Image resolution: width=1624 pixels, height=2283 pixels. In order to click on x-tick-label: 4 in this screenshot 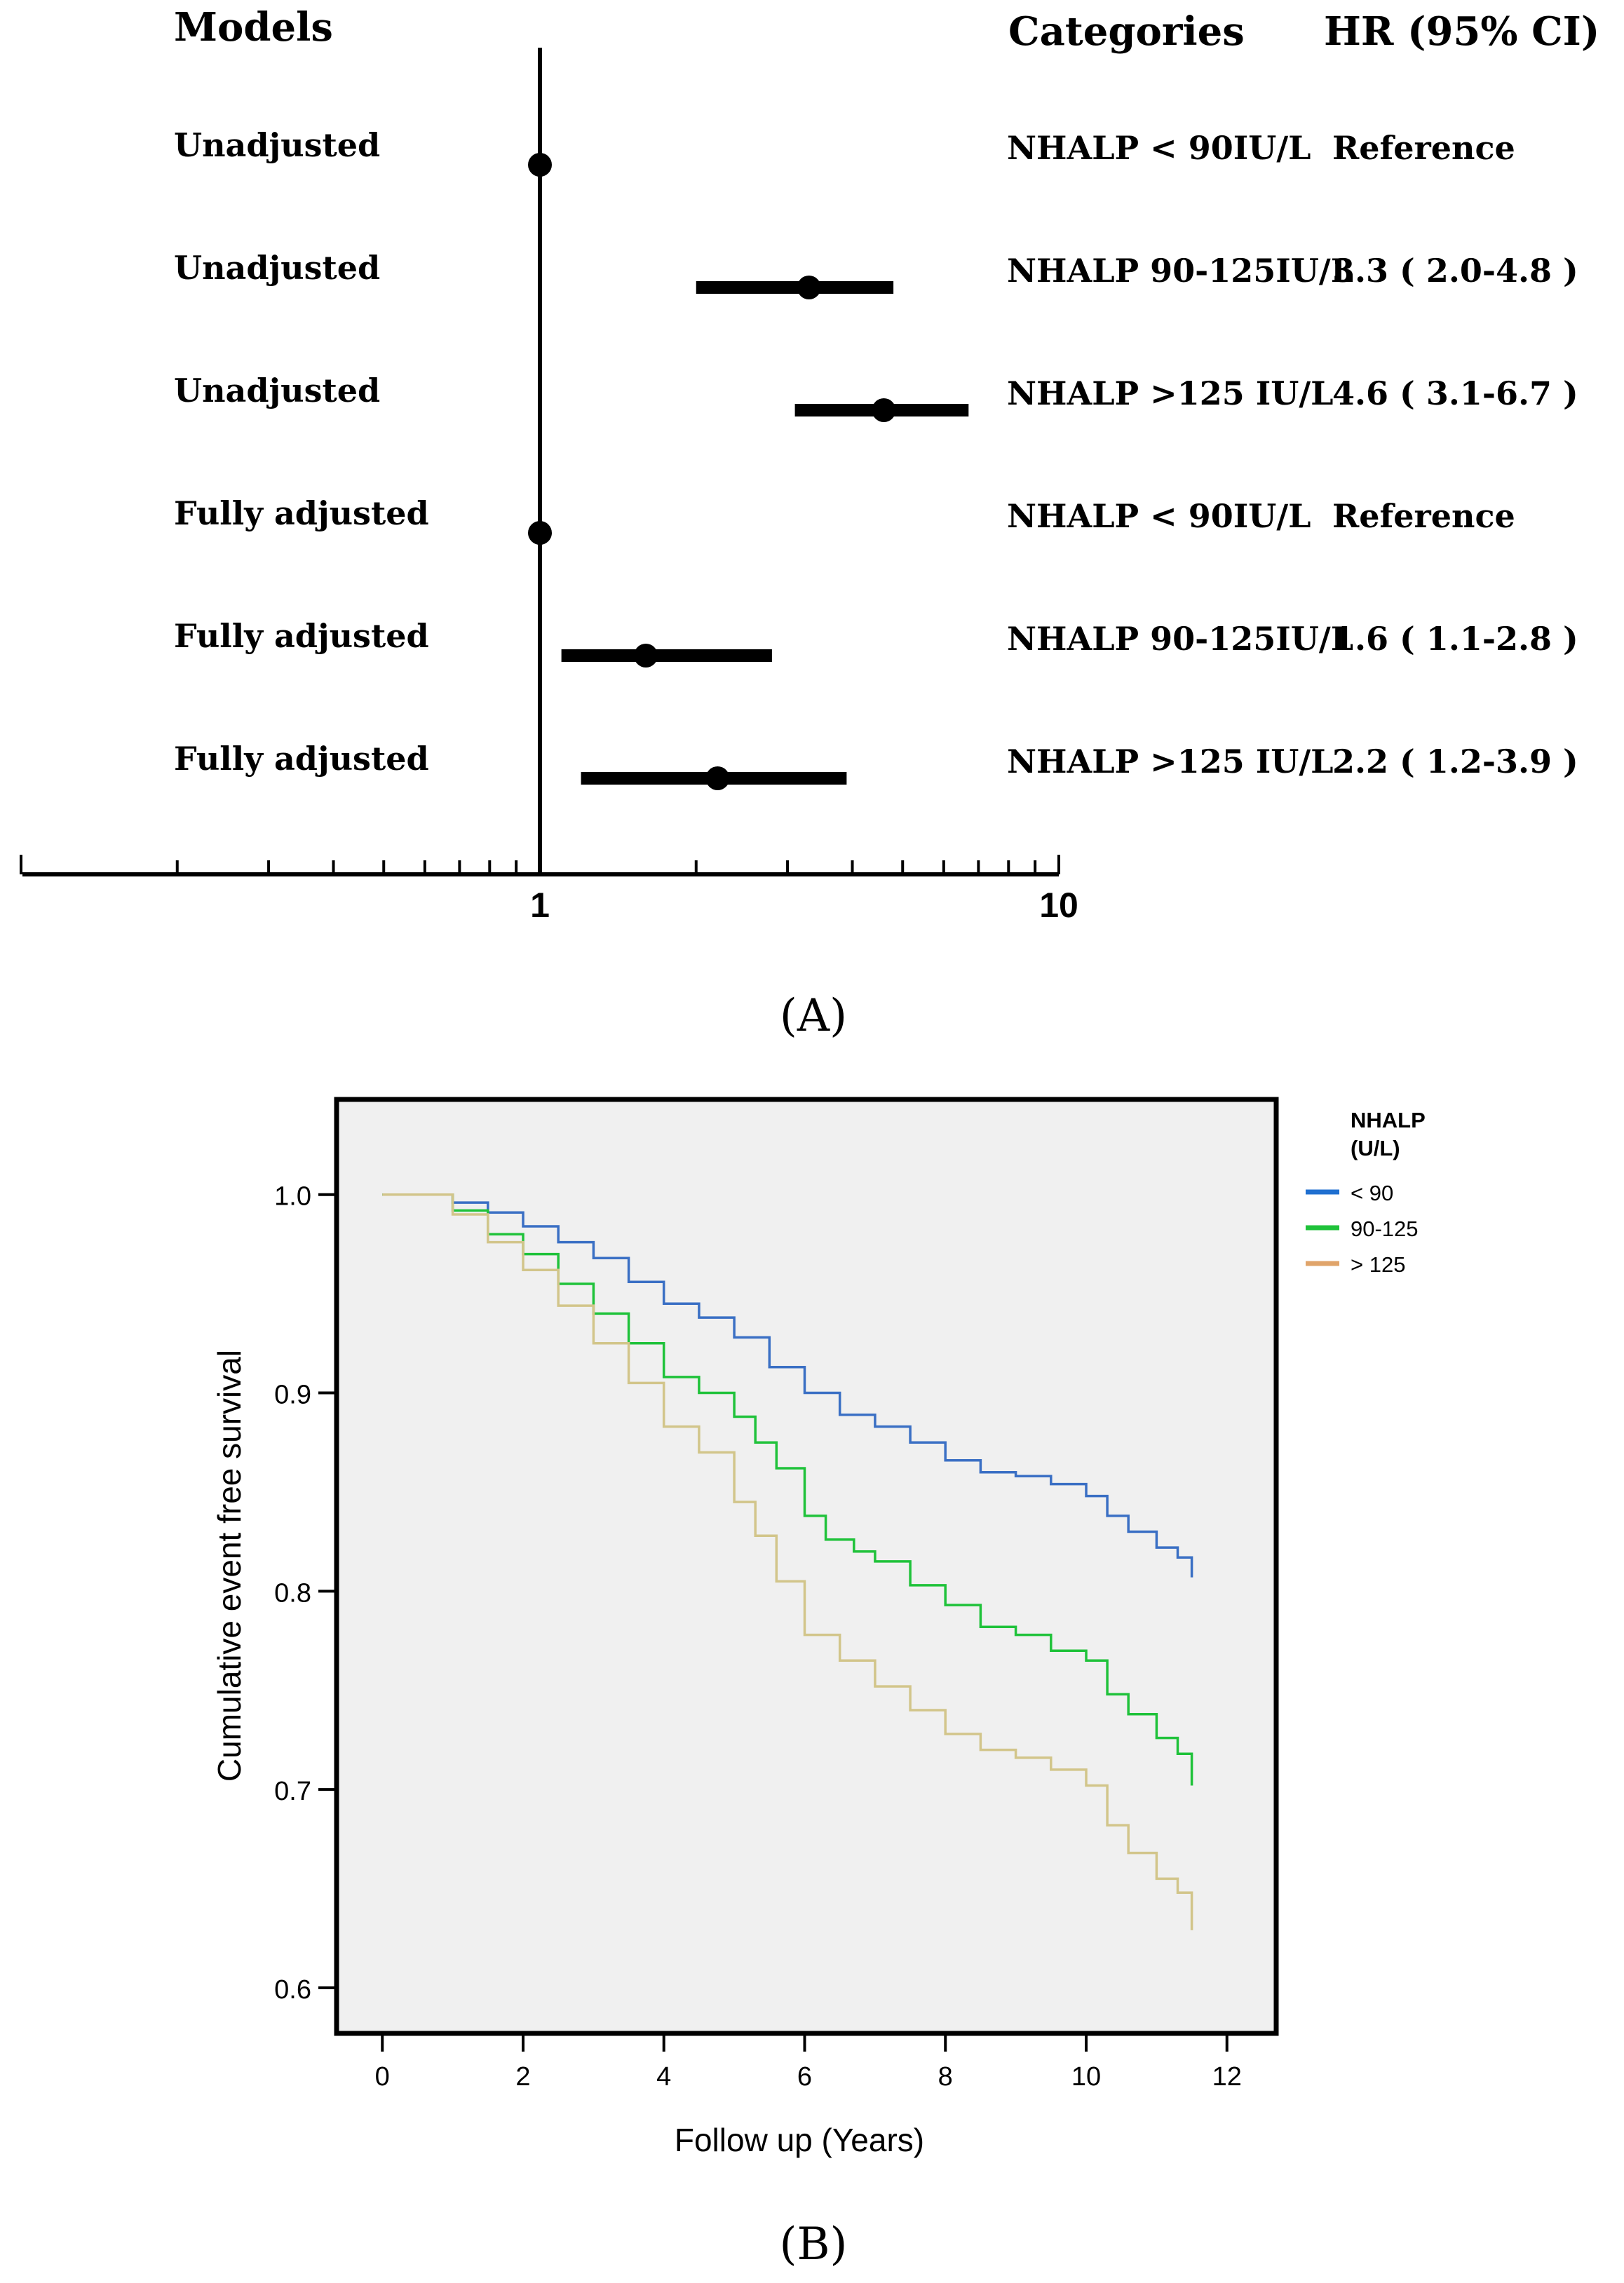, I will do `click(663, 2077)`.